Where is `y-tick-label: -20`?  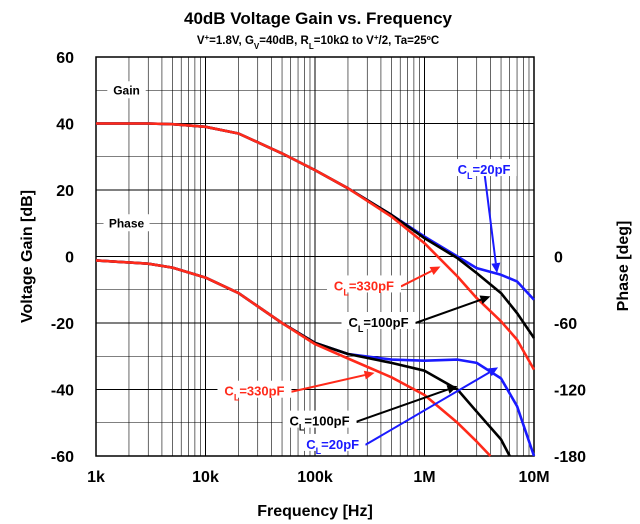 y-tick-label: -20 is located at coordinates (62, 324).